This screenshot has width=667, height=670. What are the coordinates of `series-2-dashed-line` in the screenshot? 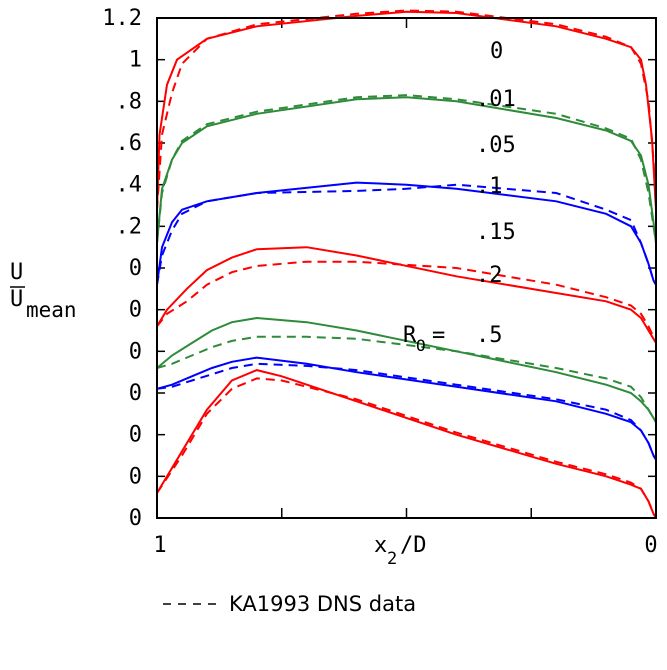 It's located at (406, 234).